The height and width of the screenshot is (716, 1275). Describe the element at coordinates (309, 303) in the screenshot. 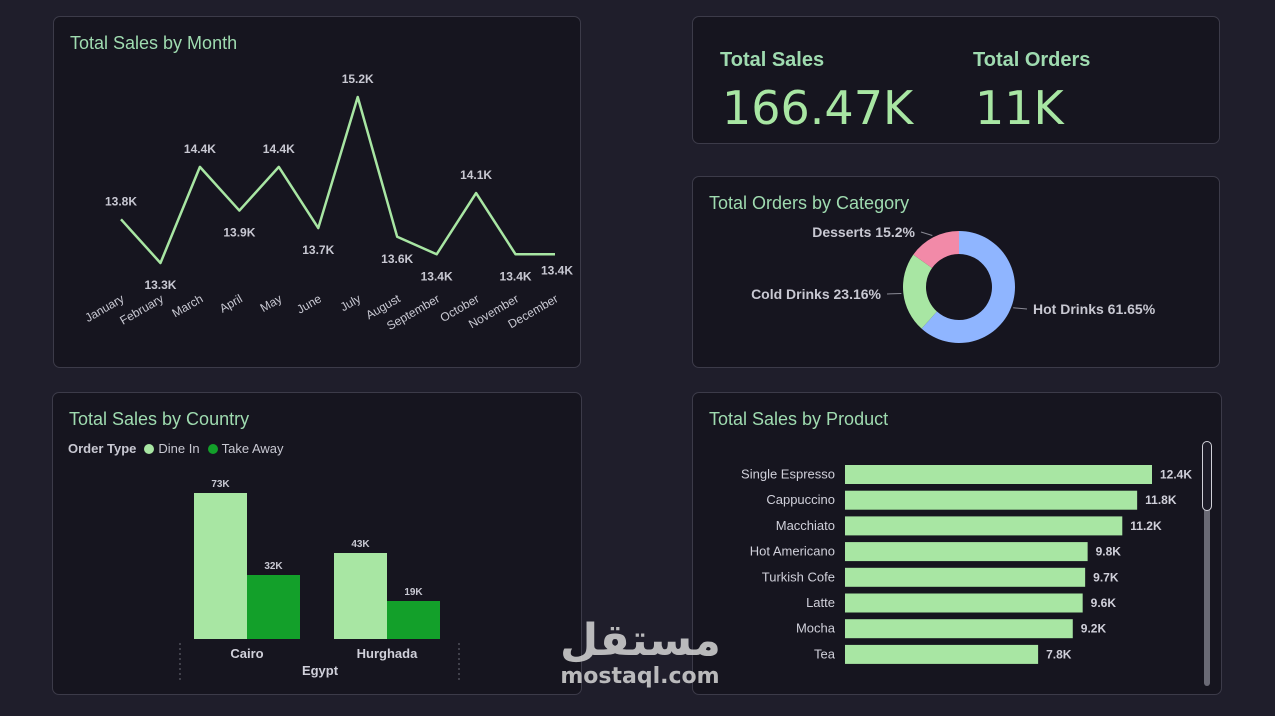

I see `month-tick-label: June` at that location.